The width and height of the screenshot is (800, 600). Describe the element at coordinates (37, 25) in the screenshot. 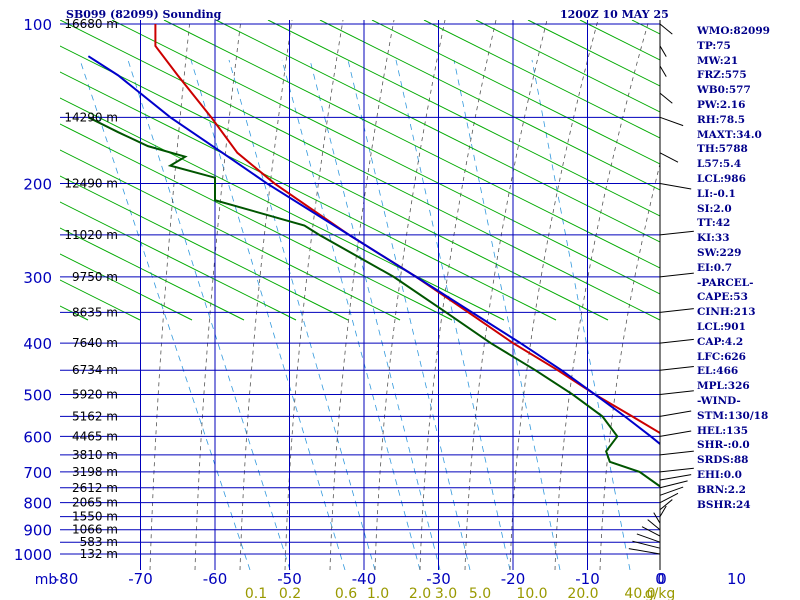

I see `pressure-tick-label: 100` at that location.